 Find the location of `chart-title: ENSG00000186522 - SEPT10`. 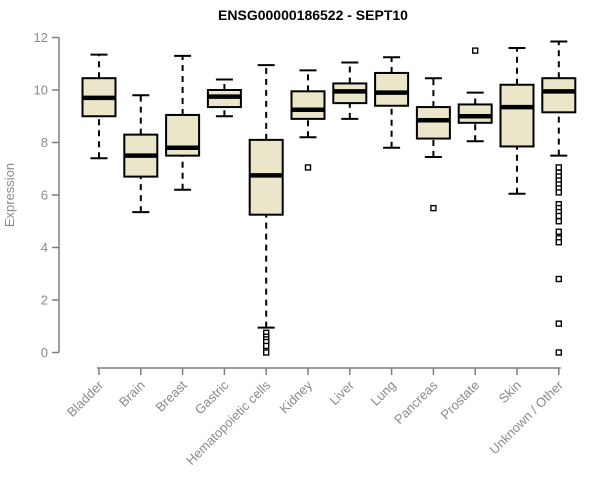

chart-title: ENSG00000186522 - SEPT10 is located at coordinates (313, 15).